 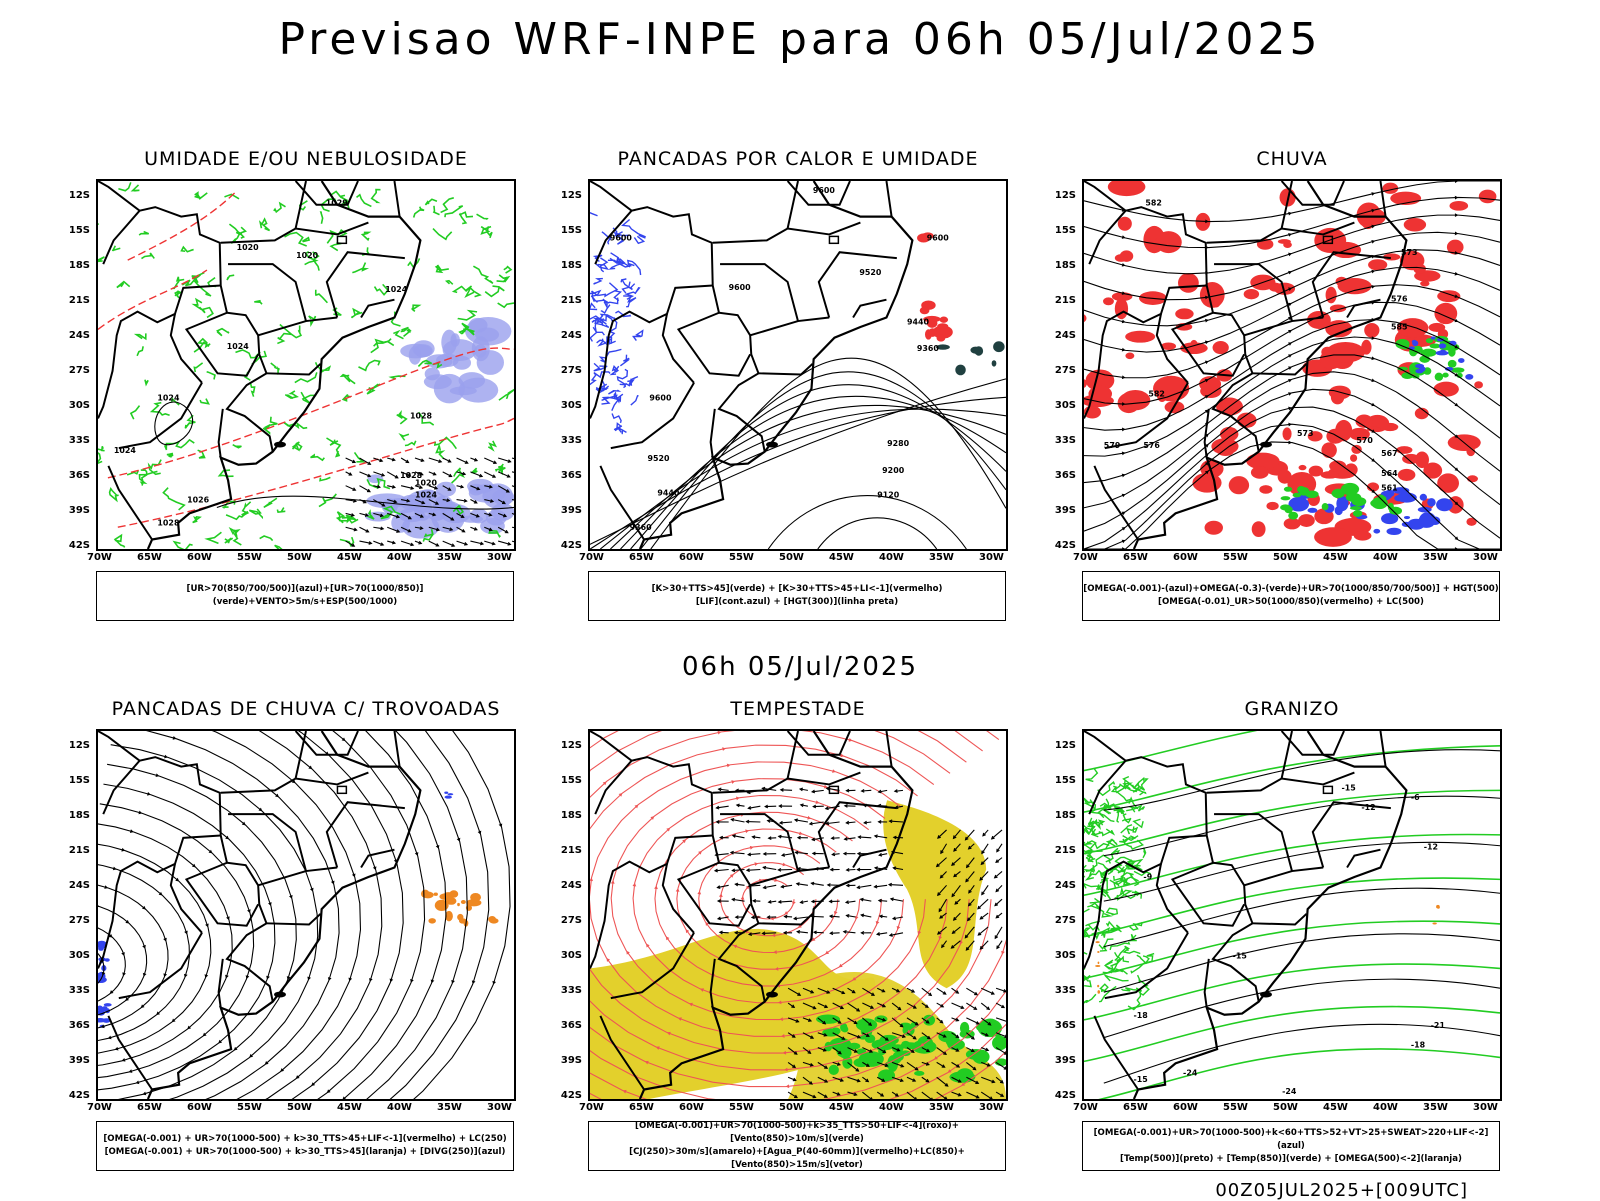 I want to click on lon-tick-label: 50W, so click(x=791, y=1107).